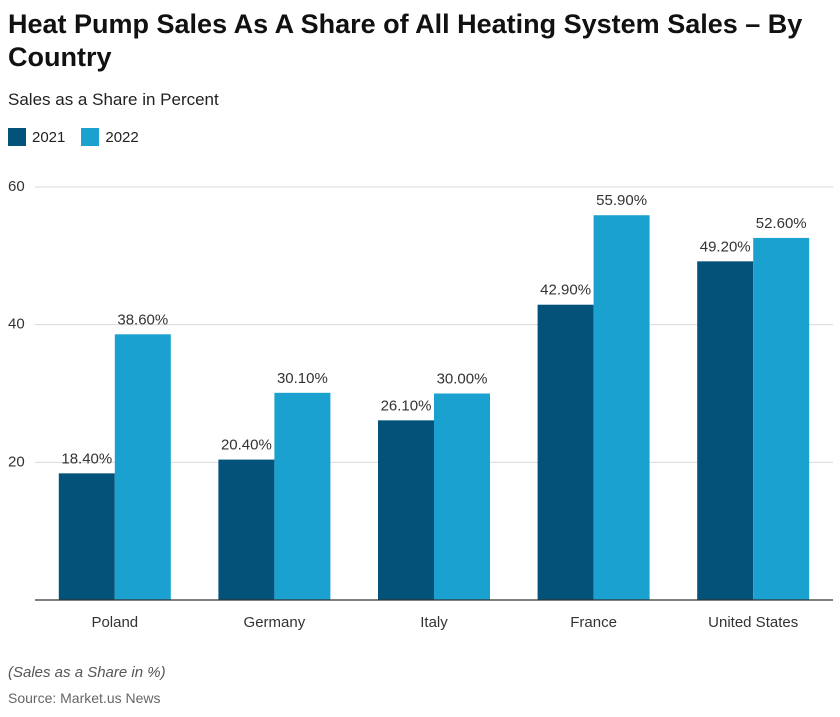  I want to click on data-label: 26.10%, so click(406, 405).